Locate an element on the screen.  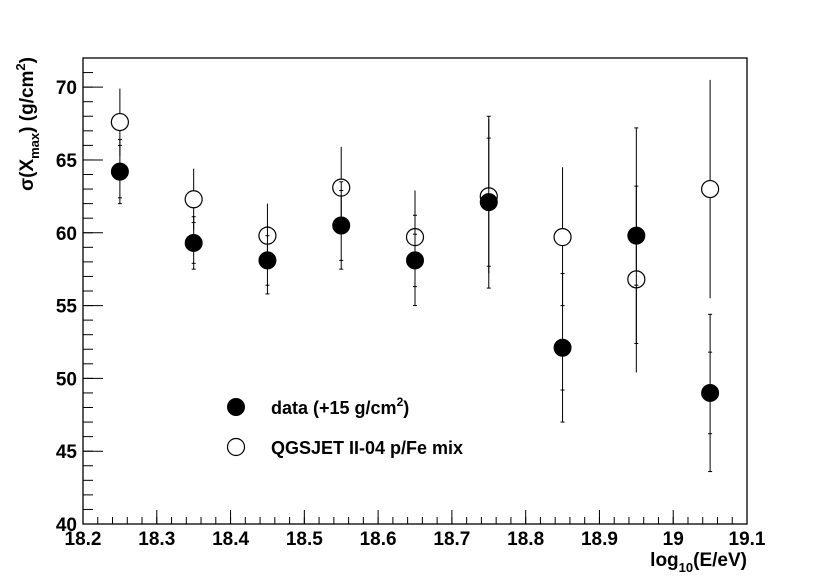
y-tick-label: 65 is located at coordinates (67, 161).